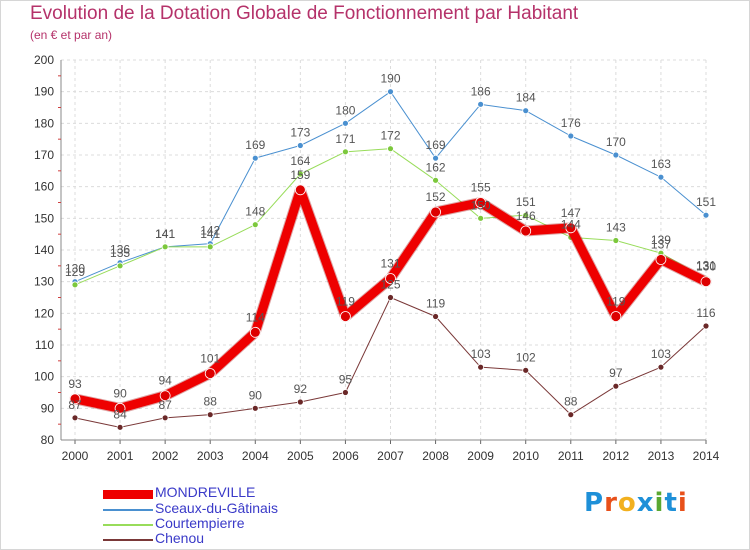  What do you see at coordinates (436, 197) in the screenshot?
I see `data-label: 152` at bounding box center [436, 197].